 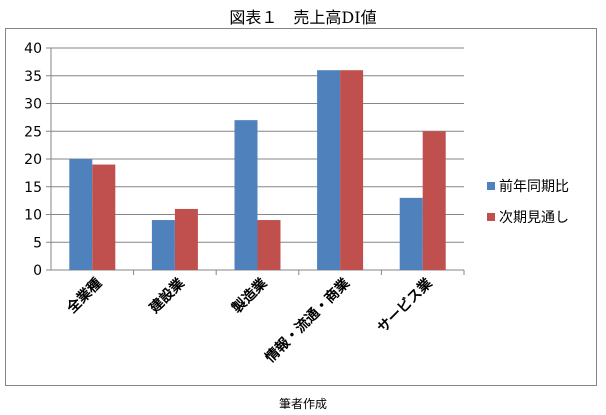 I want to click on source-note: 筆者作成, so click(x=302, y=404).